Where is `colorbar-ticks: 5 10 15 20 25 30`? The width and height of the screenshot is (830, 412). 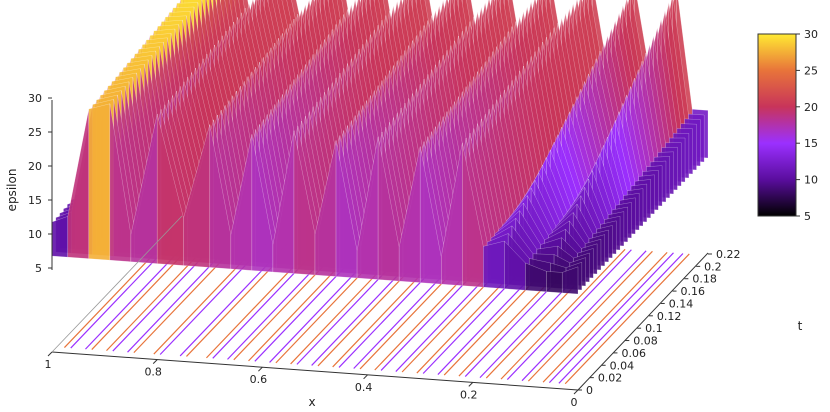
colorbar-ticks: 5 10 15 20 25 30 is located at coordinates (807, 125).